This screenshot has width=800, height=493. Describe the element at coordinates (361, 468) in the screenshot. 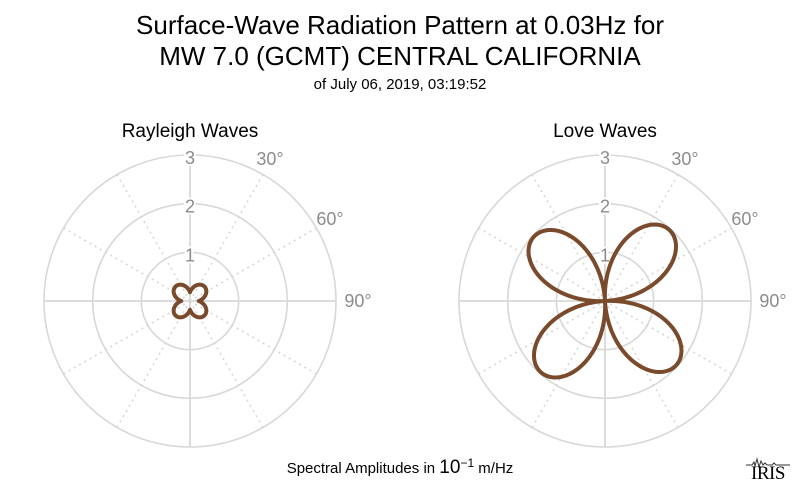

I see `caption-prefix: Spectral Amplitudes in` at that location.